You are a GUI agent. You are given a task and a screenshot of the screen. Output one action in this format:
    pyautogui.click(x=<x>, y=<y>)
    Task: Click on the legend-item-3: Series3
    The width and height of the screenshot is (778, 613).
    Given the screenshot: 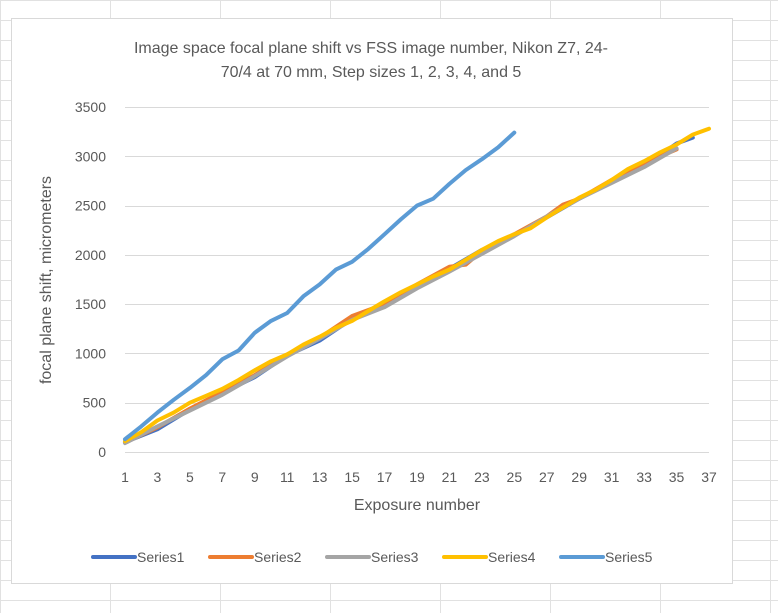 What is the action you would take?
    pyautogui.click(x=372, y=557)
    